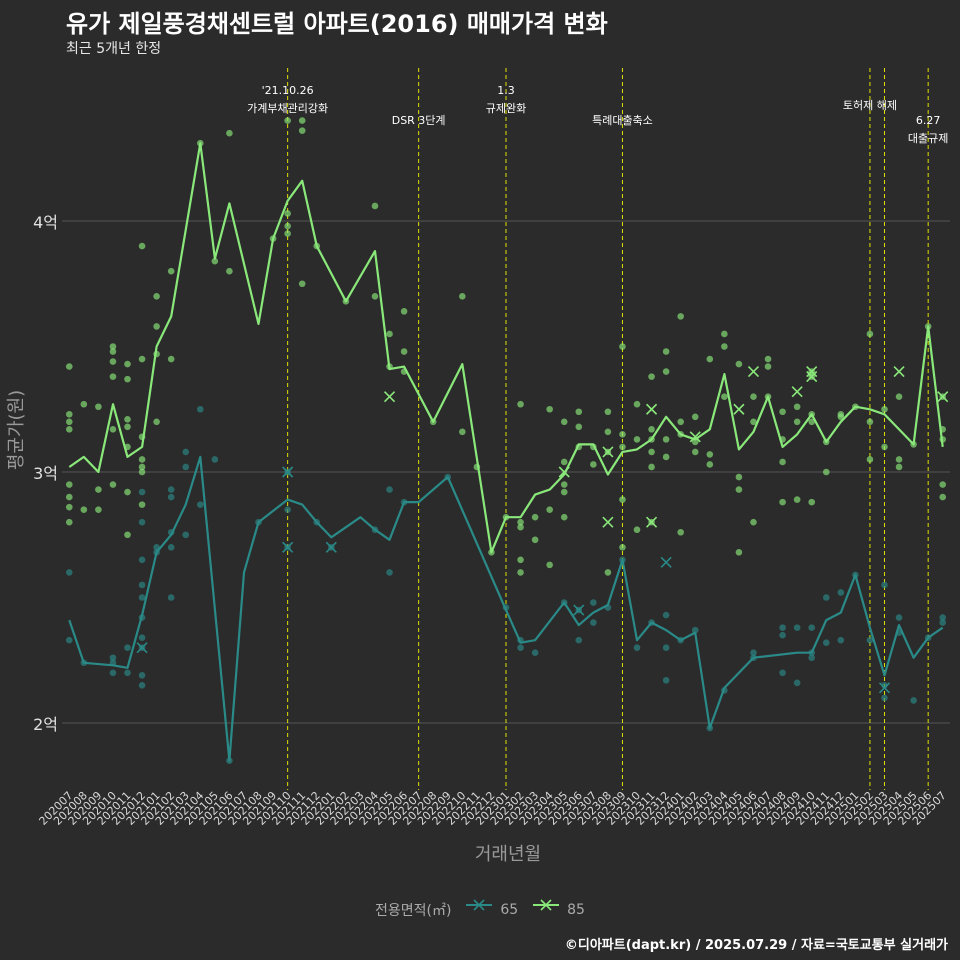 Image resolution: width=960 pixels, height=960 pixels. What do you see at coordinates (337, 24) in the screenshot?
I see `chart-title: 유가 제일풍경채센트럴 아파트(2016) 매매가격 변화` at bounding box center [337, 24].